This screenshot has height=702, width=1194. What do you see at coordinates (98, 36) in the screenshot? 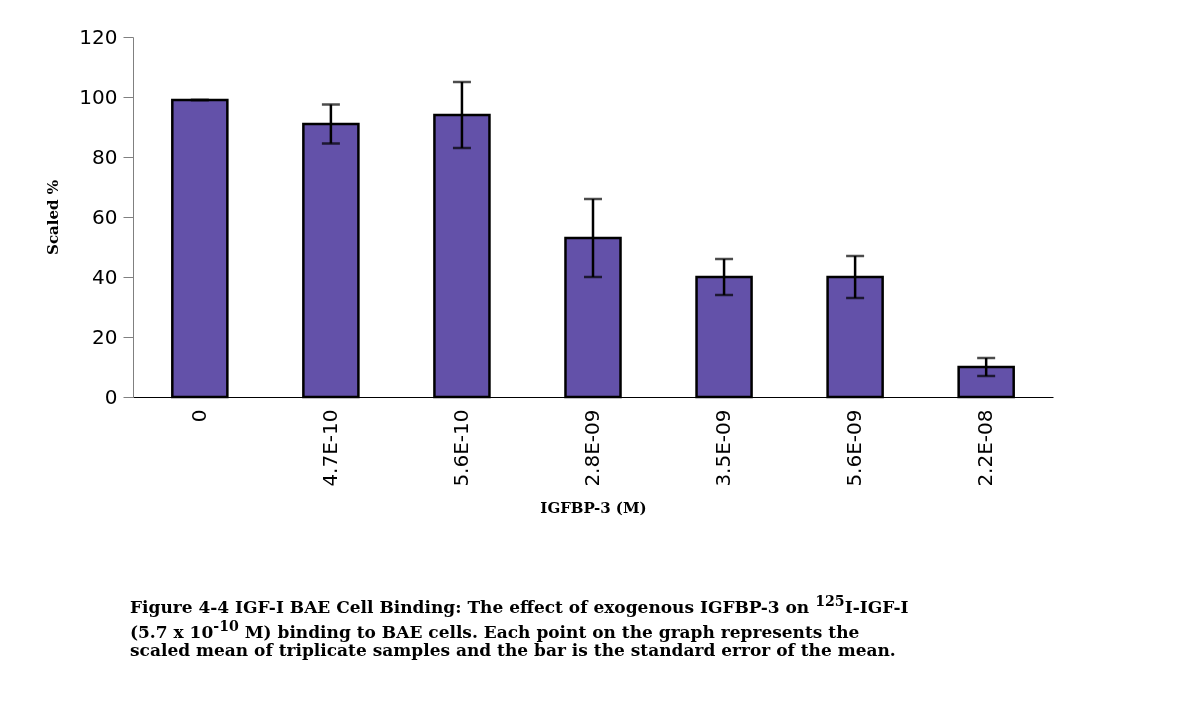
I see `y-tick-label: 120` at bounding box center [98, 36].